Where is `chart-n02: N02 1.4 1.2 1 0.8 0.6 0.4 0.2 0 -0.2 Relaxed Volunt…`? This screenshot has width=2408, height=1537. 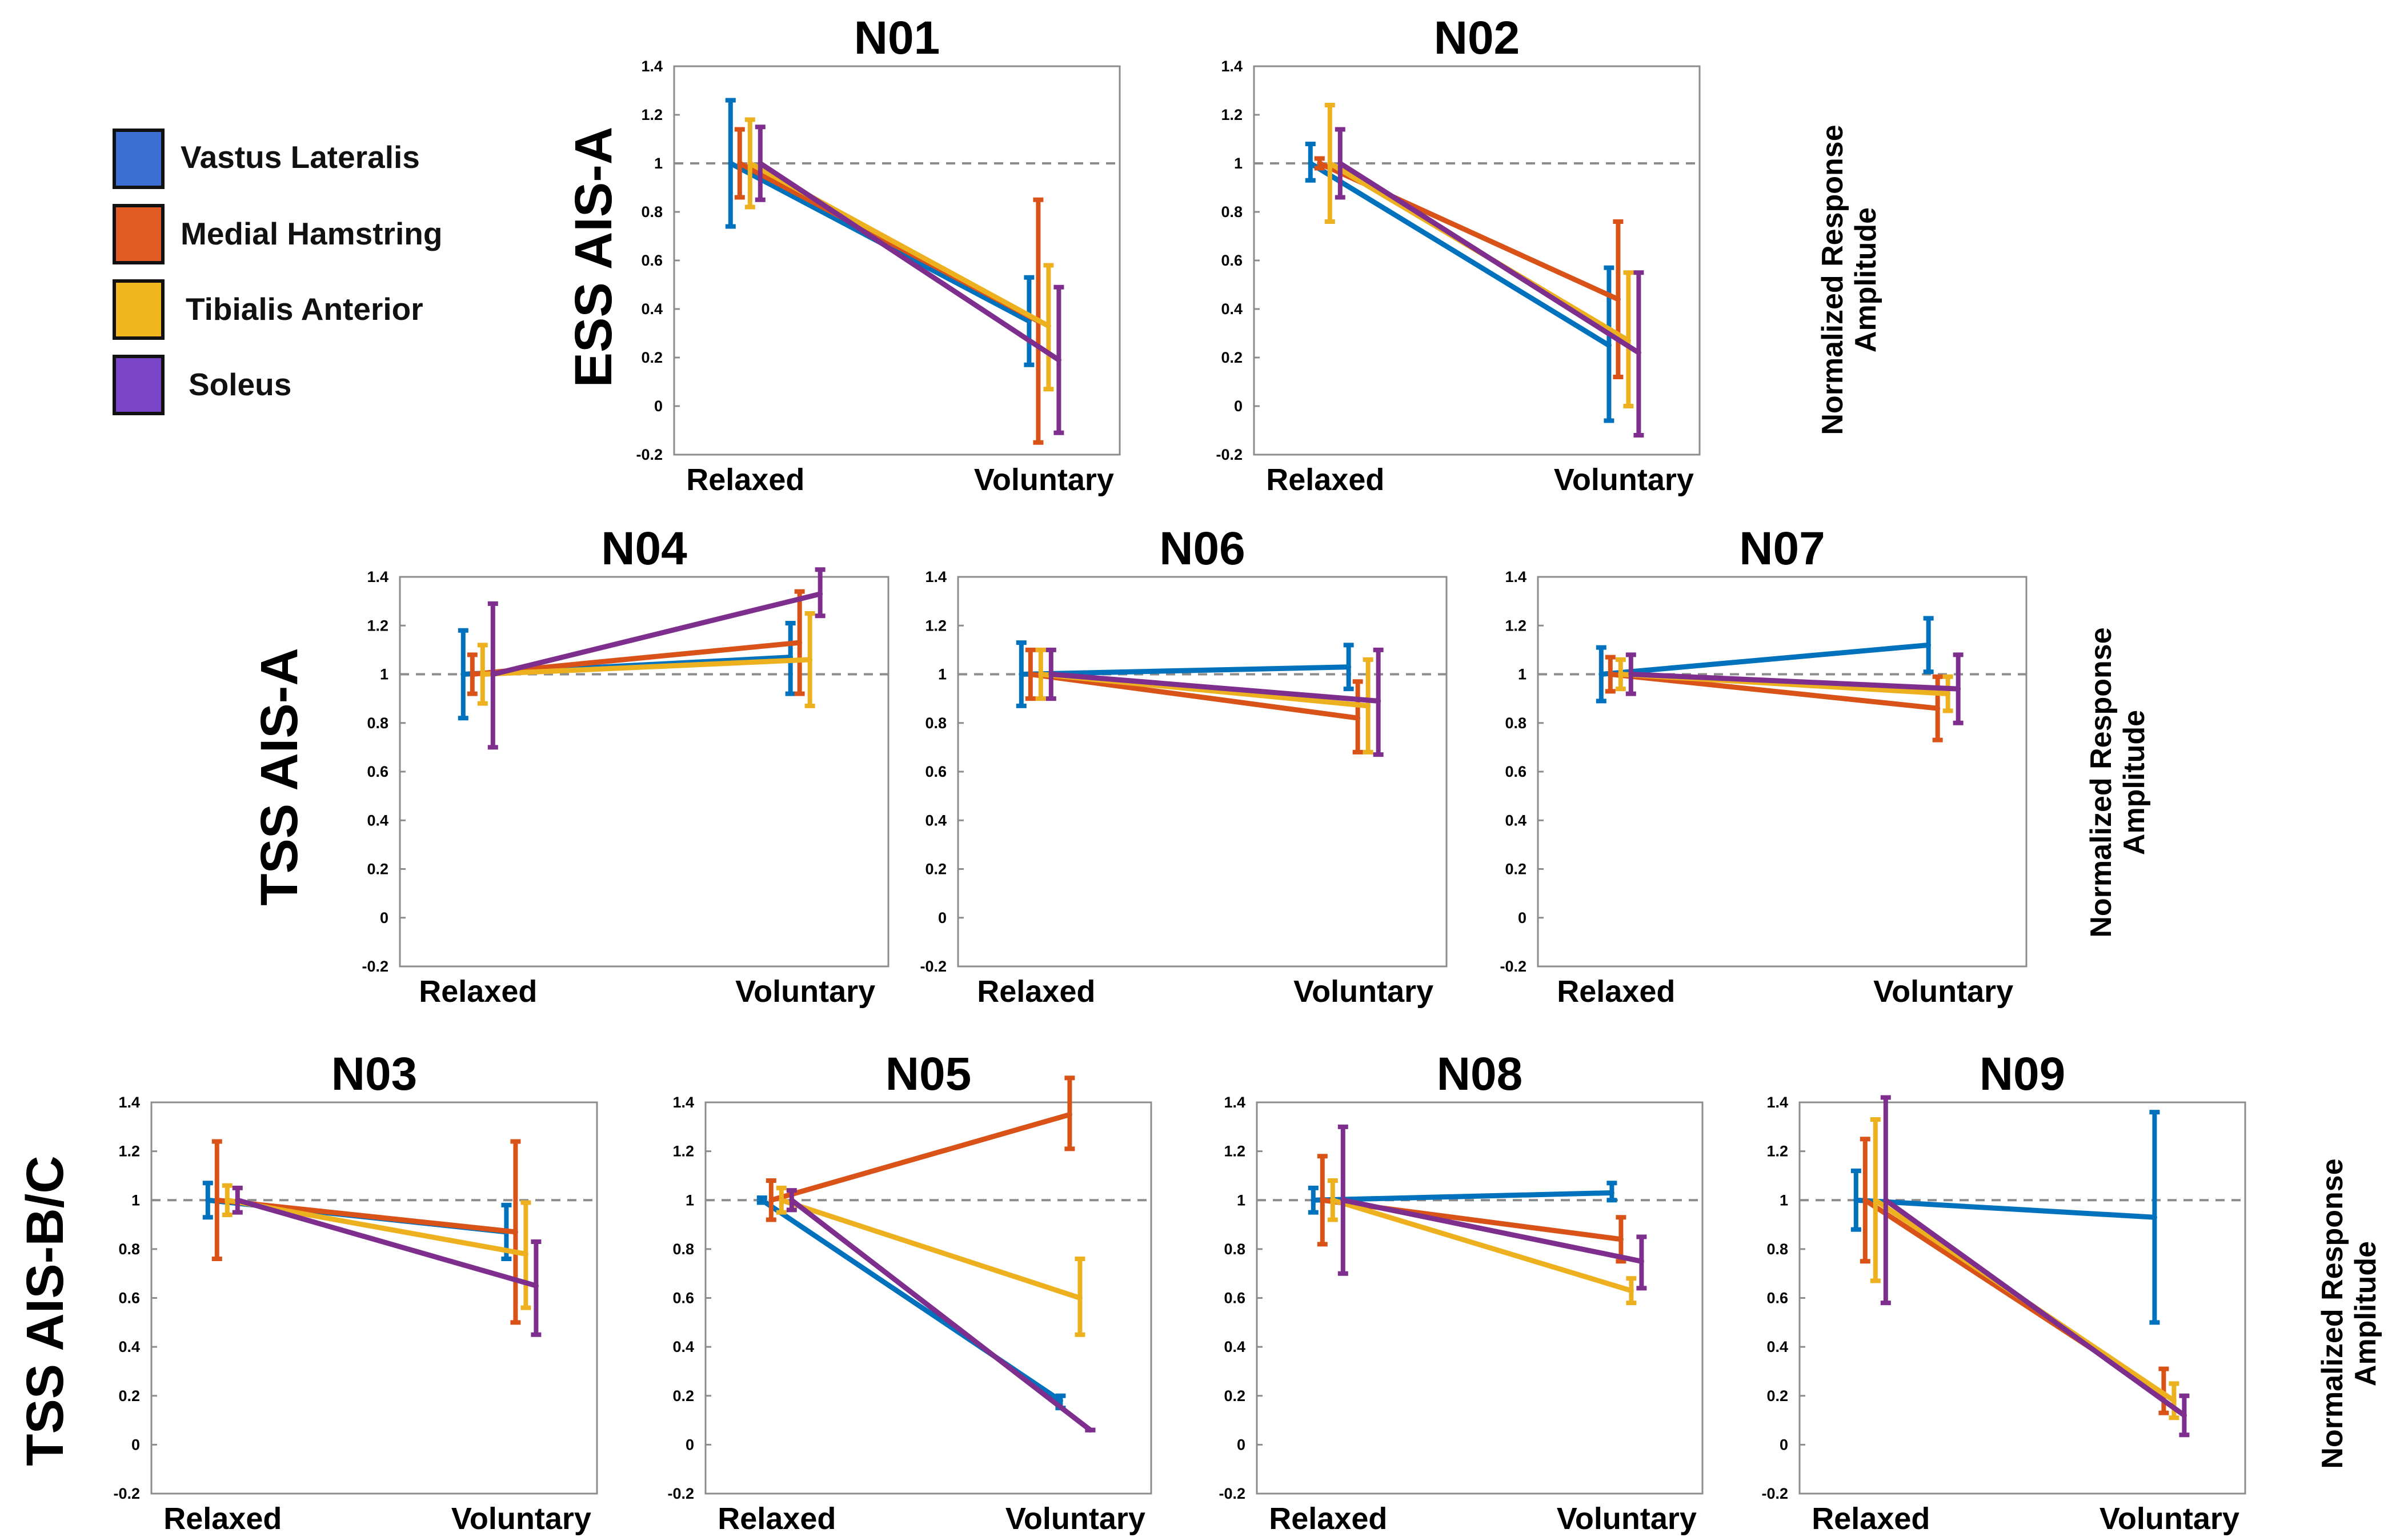
chart-n02: N02 1.4 1.2 1 0.8 0.6 0.4 0.2 0 -0.2 Relaxed Volunt… is located at coordinates (1458, 254).